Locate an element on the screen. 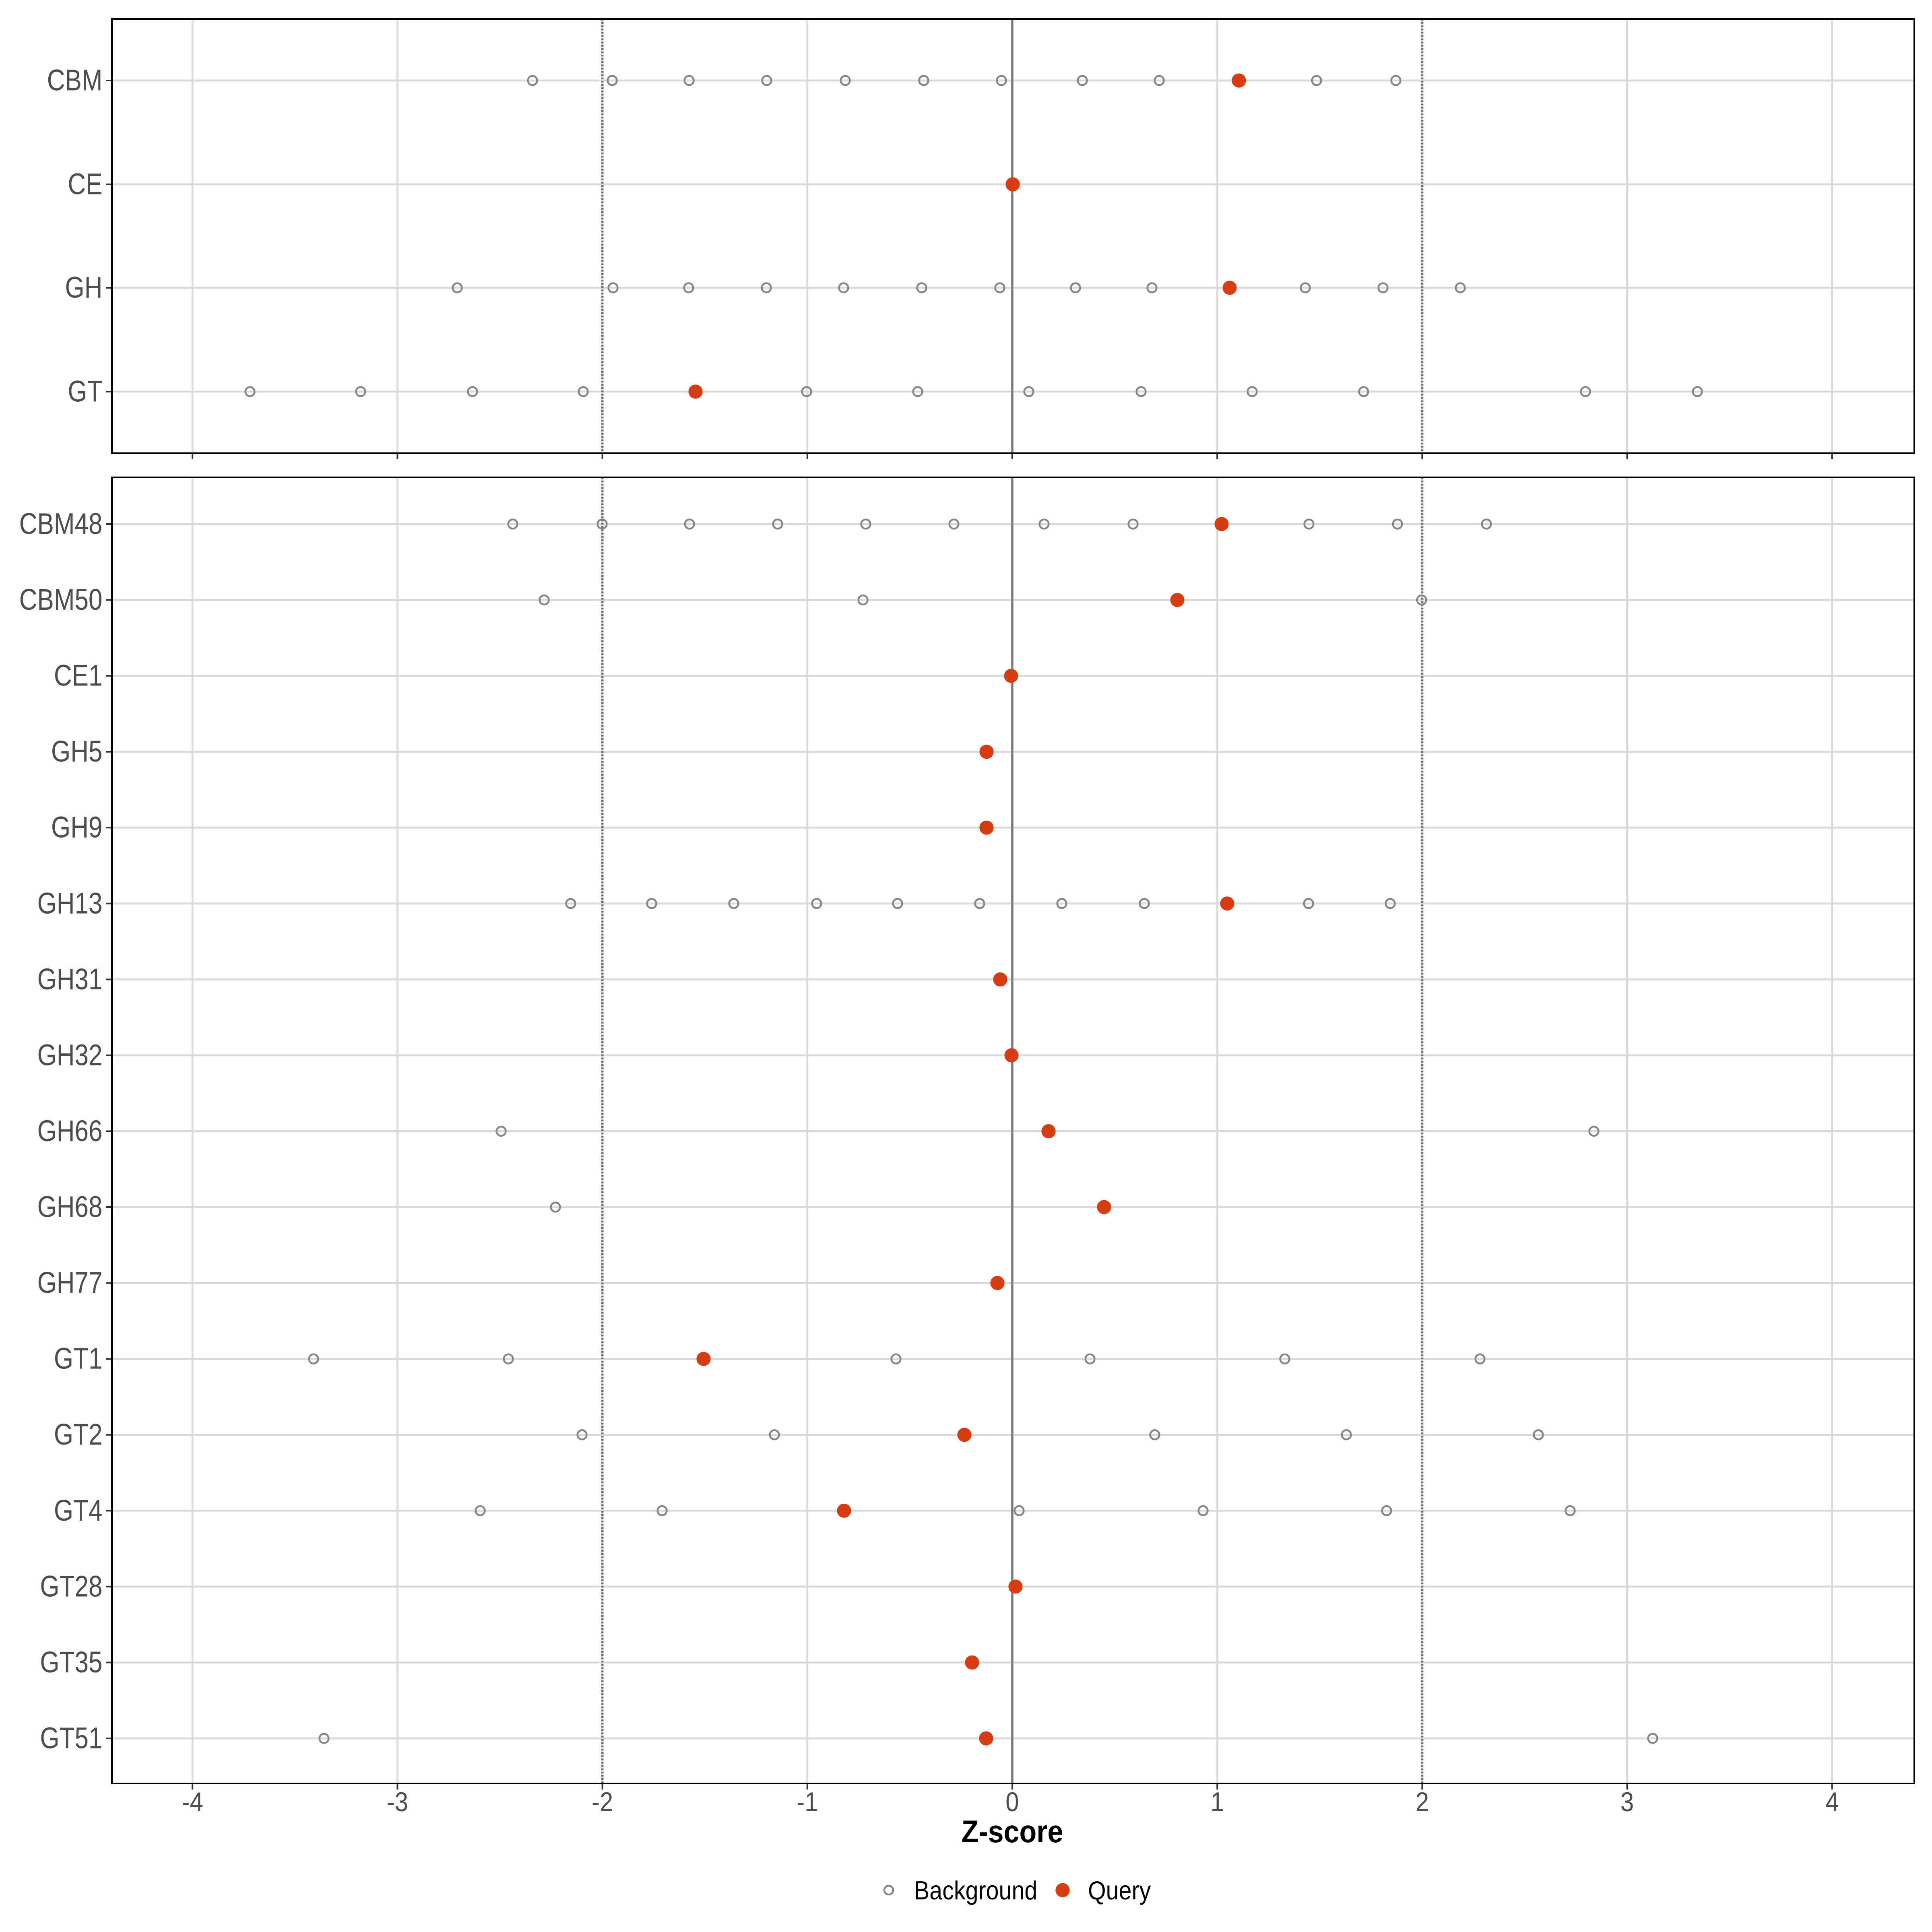 The height and width of the screenshot is (1932, 1932). svg-text: GT1 is located at coordinates (78, 1358).